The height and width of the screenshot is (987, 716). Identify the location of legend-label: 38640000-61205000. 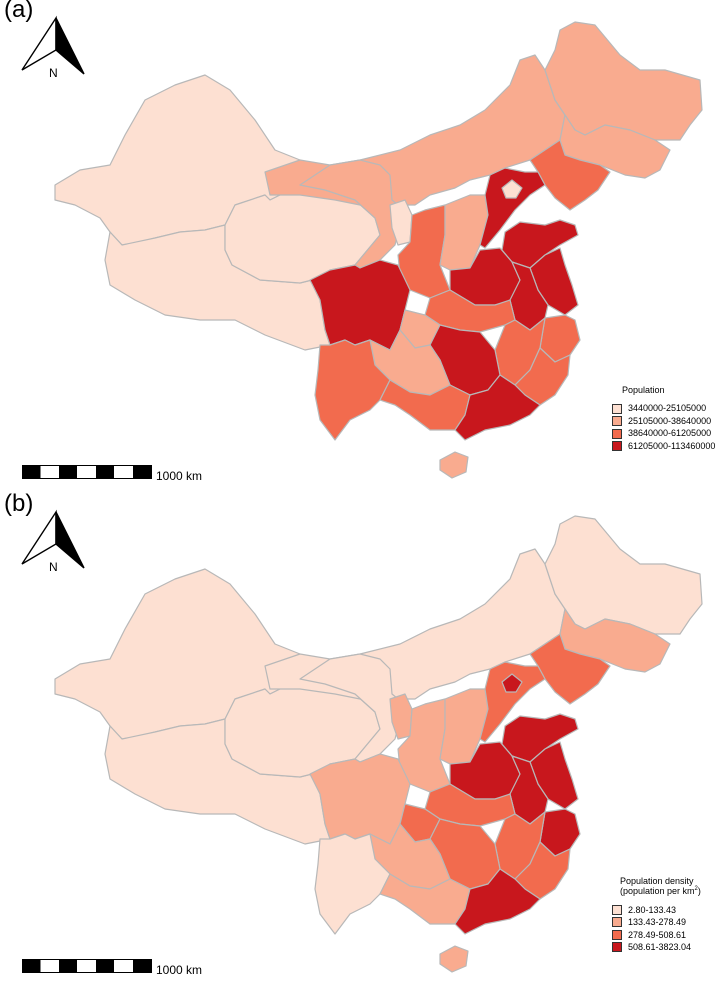
(670, 433).